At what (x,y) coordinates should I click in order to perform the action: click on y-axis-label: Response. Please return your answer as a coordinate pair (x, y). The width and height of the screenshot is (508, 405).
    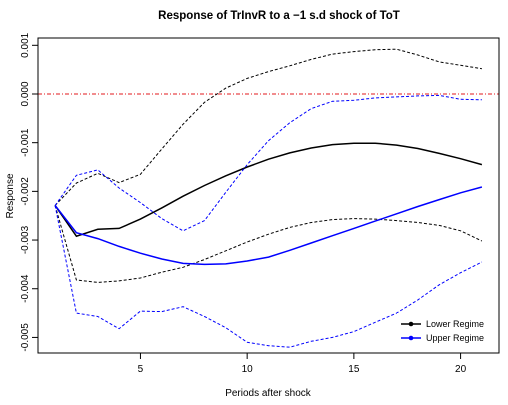
    Looking at the image, I should click on (10, 195).